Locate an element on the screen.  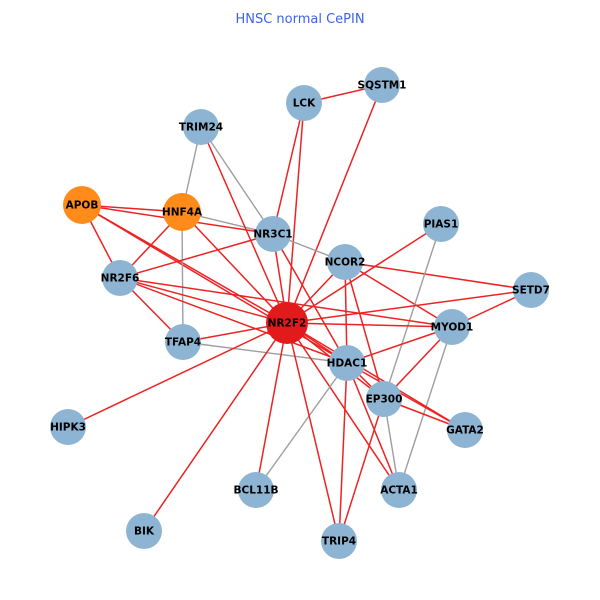
graph-node-ncor2: NCOR2 is located at coordinates (345, 262).